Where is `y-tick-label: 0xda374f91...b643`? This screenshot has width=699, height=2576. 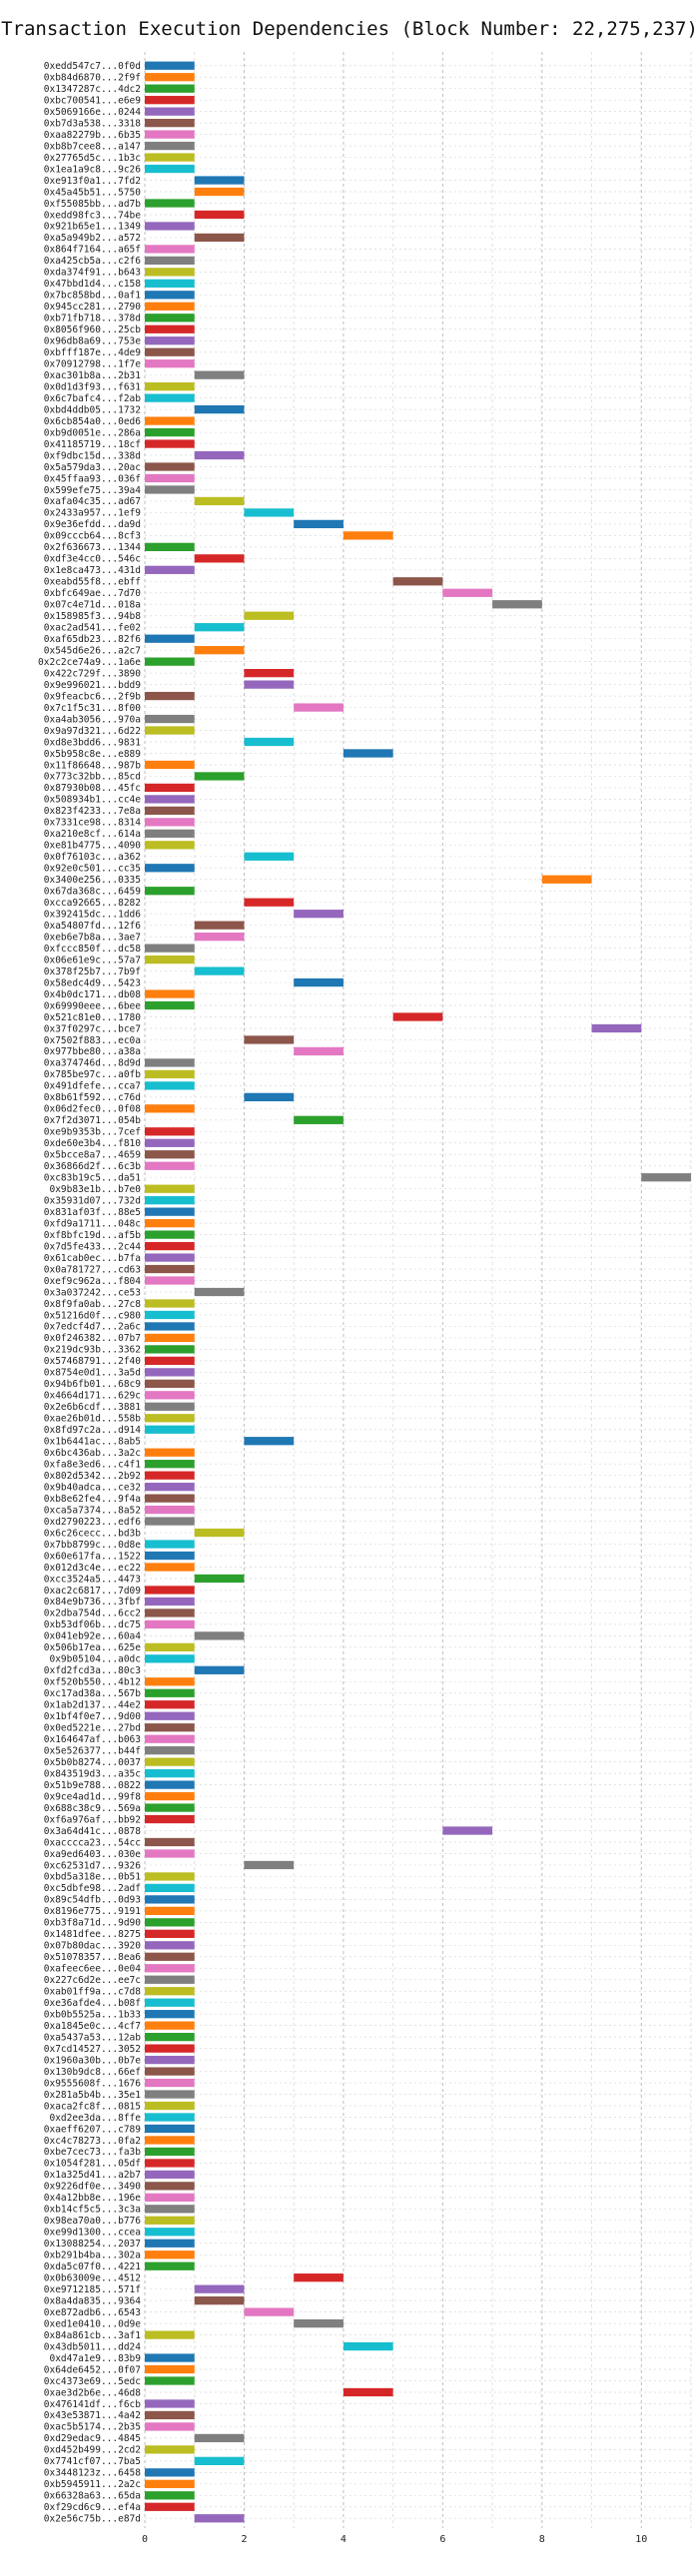
y-tick-label: 0xda374f91...b643 is located at coordinates (92, 273).